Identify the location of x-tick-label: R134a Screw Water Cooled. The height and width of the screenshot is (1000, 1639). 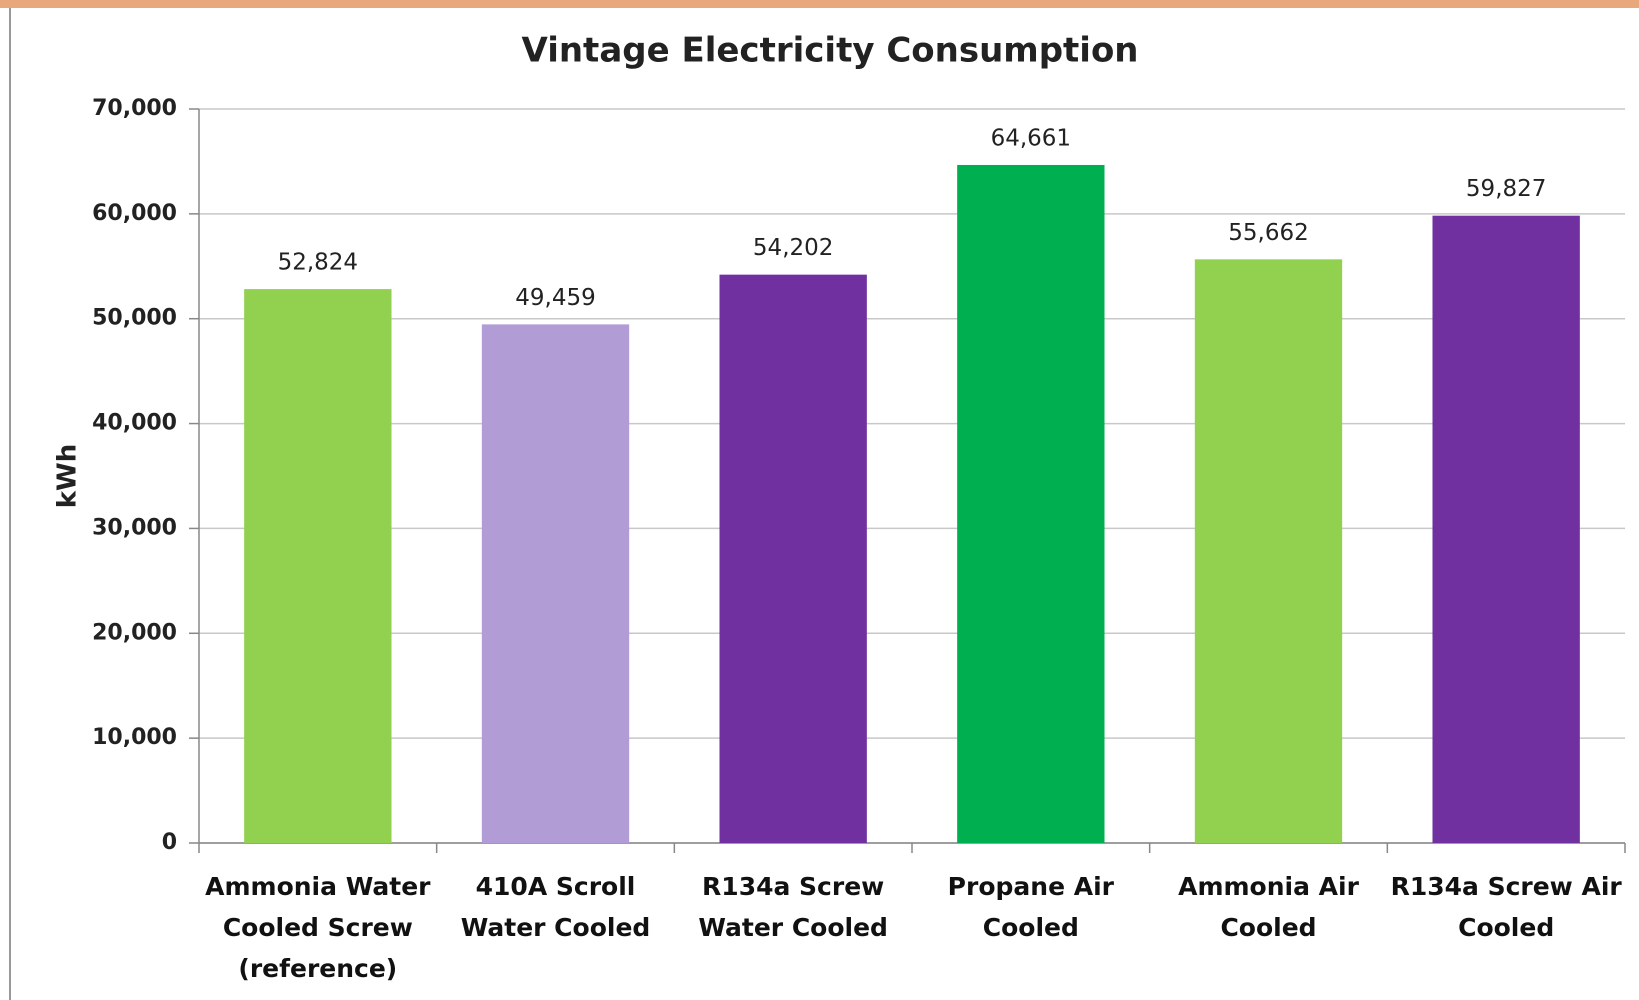
(793, 907).